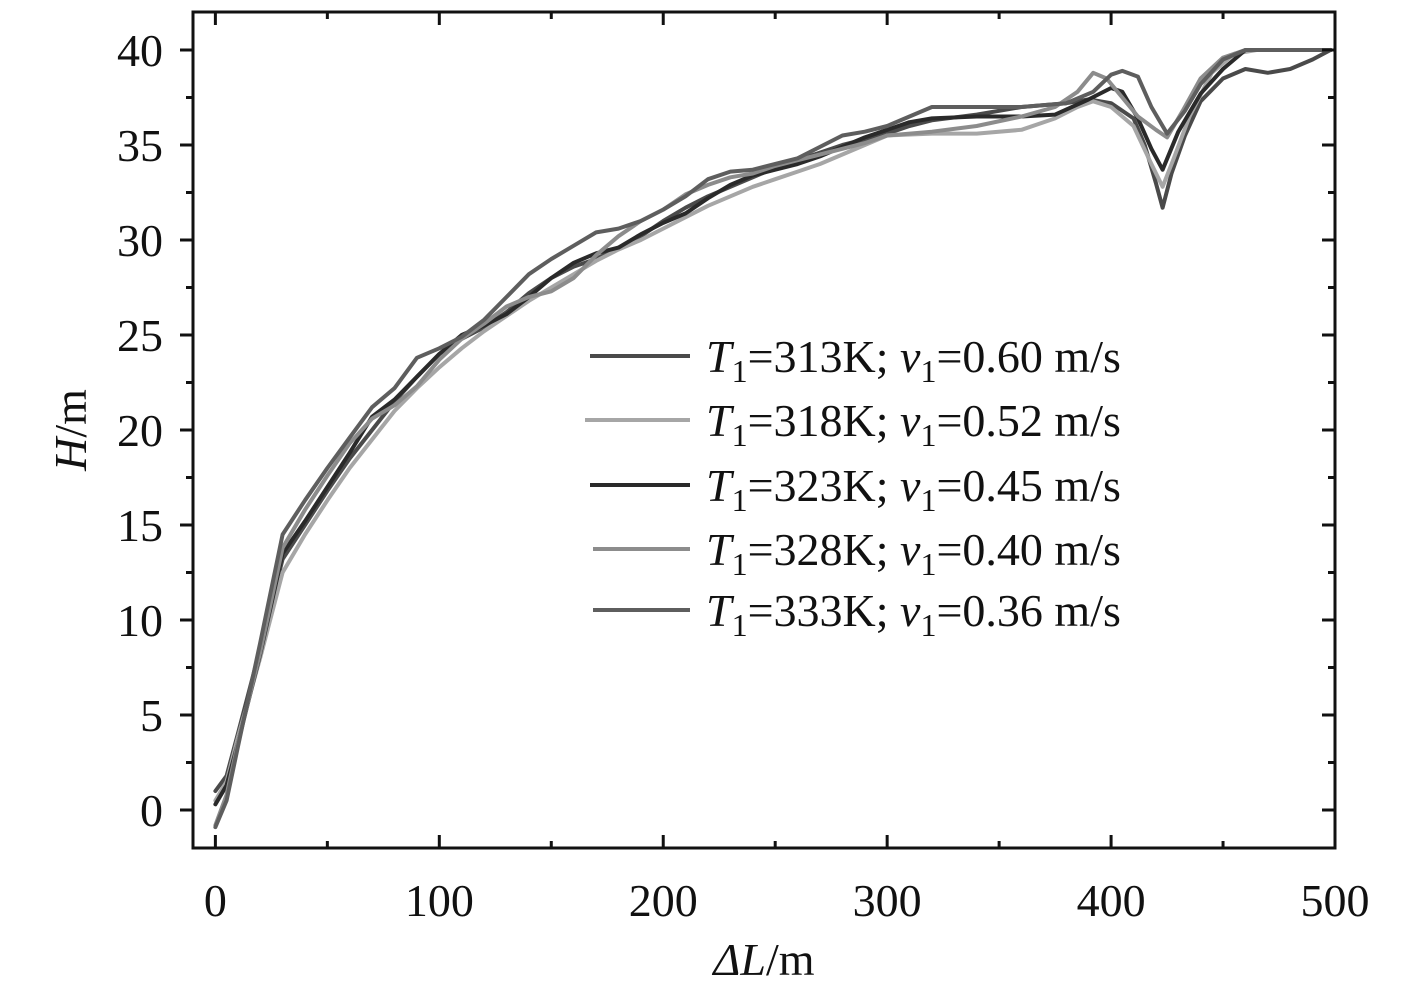 The height and width of the screenshot is (987, 1417). Describe the element at coordinates (140, 50) in the screenshot. I see `y-tick-label: 40` at that location.